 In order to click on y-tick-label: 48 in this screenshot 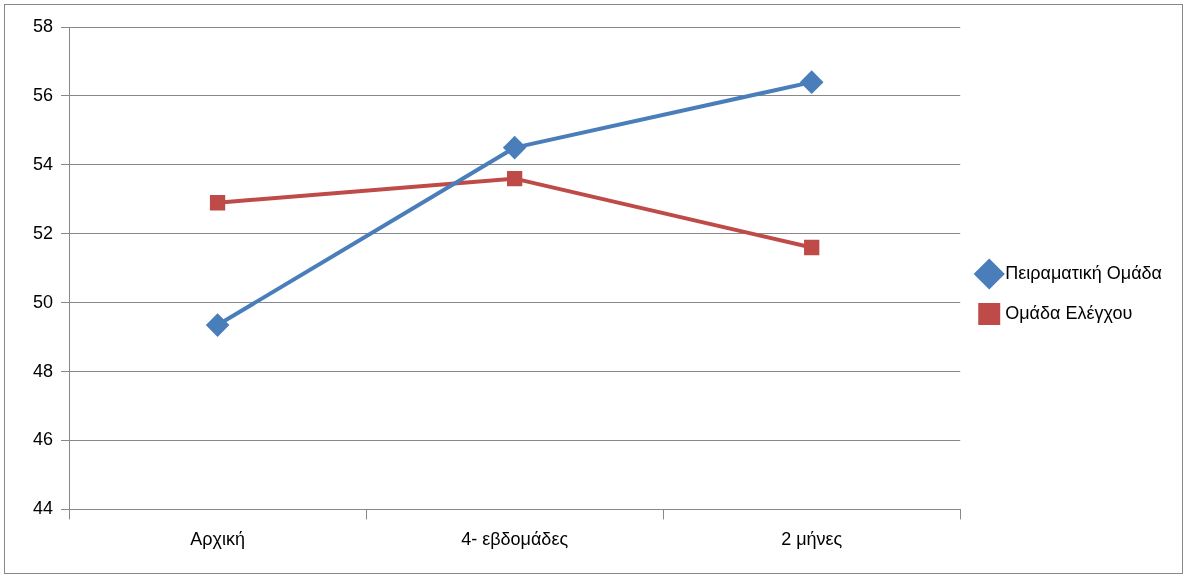, I will do `click(43, 370)`.